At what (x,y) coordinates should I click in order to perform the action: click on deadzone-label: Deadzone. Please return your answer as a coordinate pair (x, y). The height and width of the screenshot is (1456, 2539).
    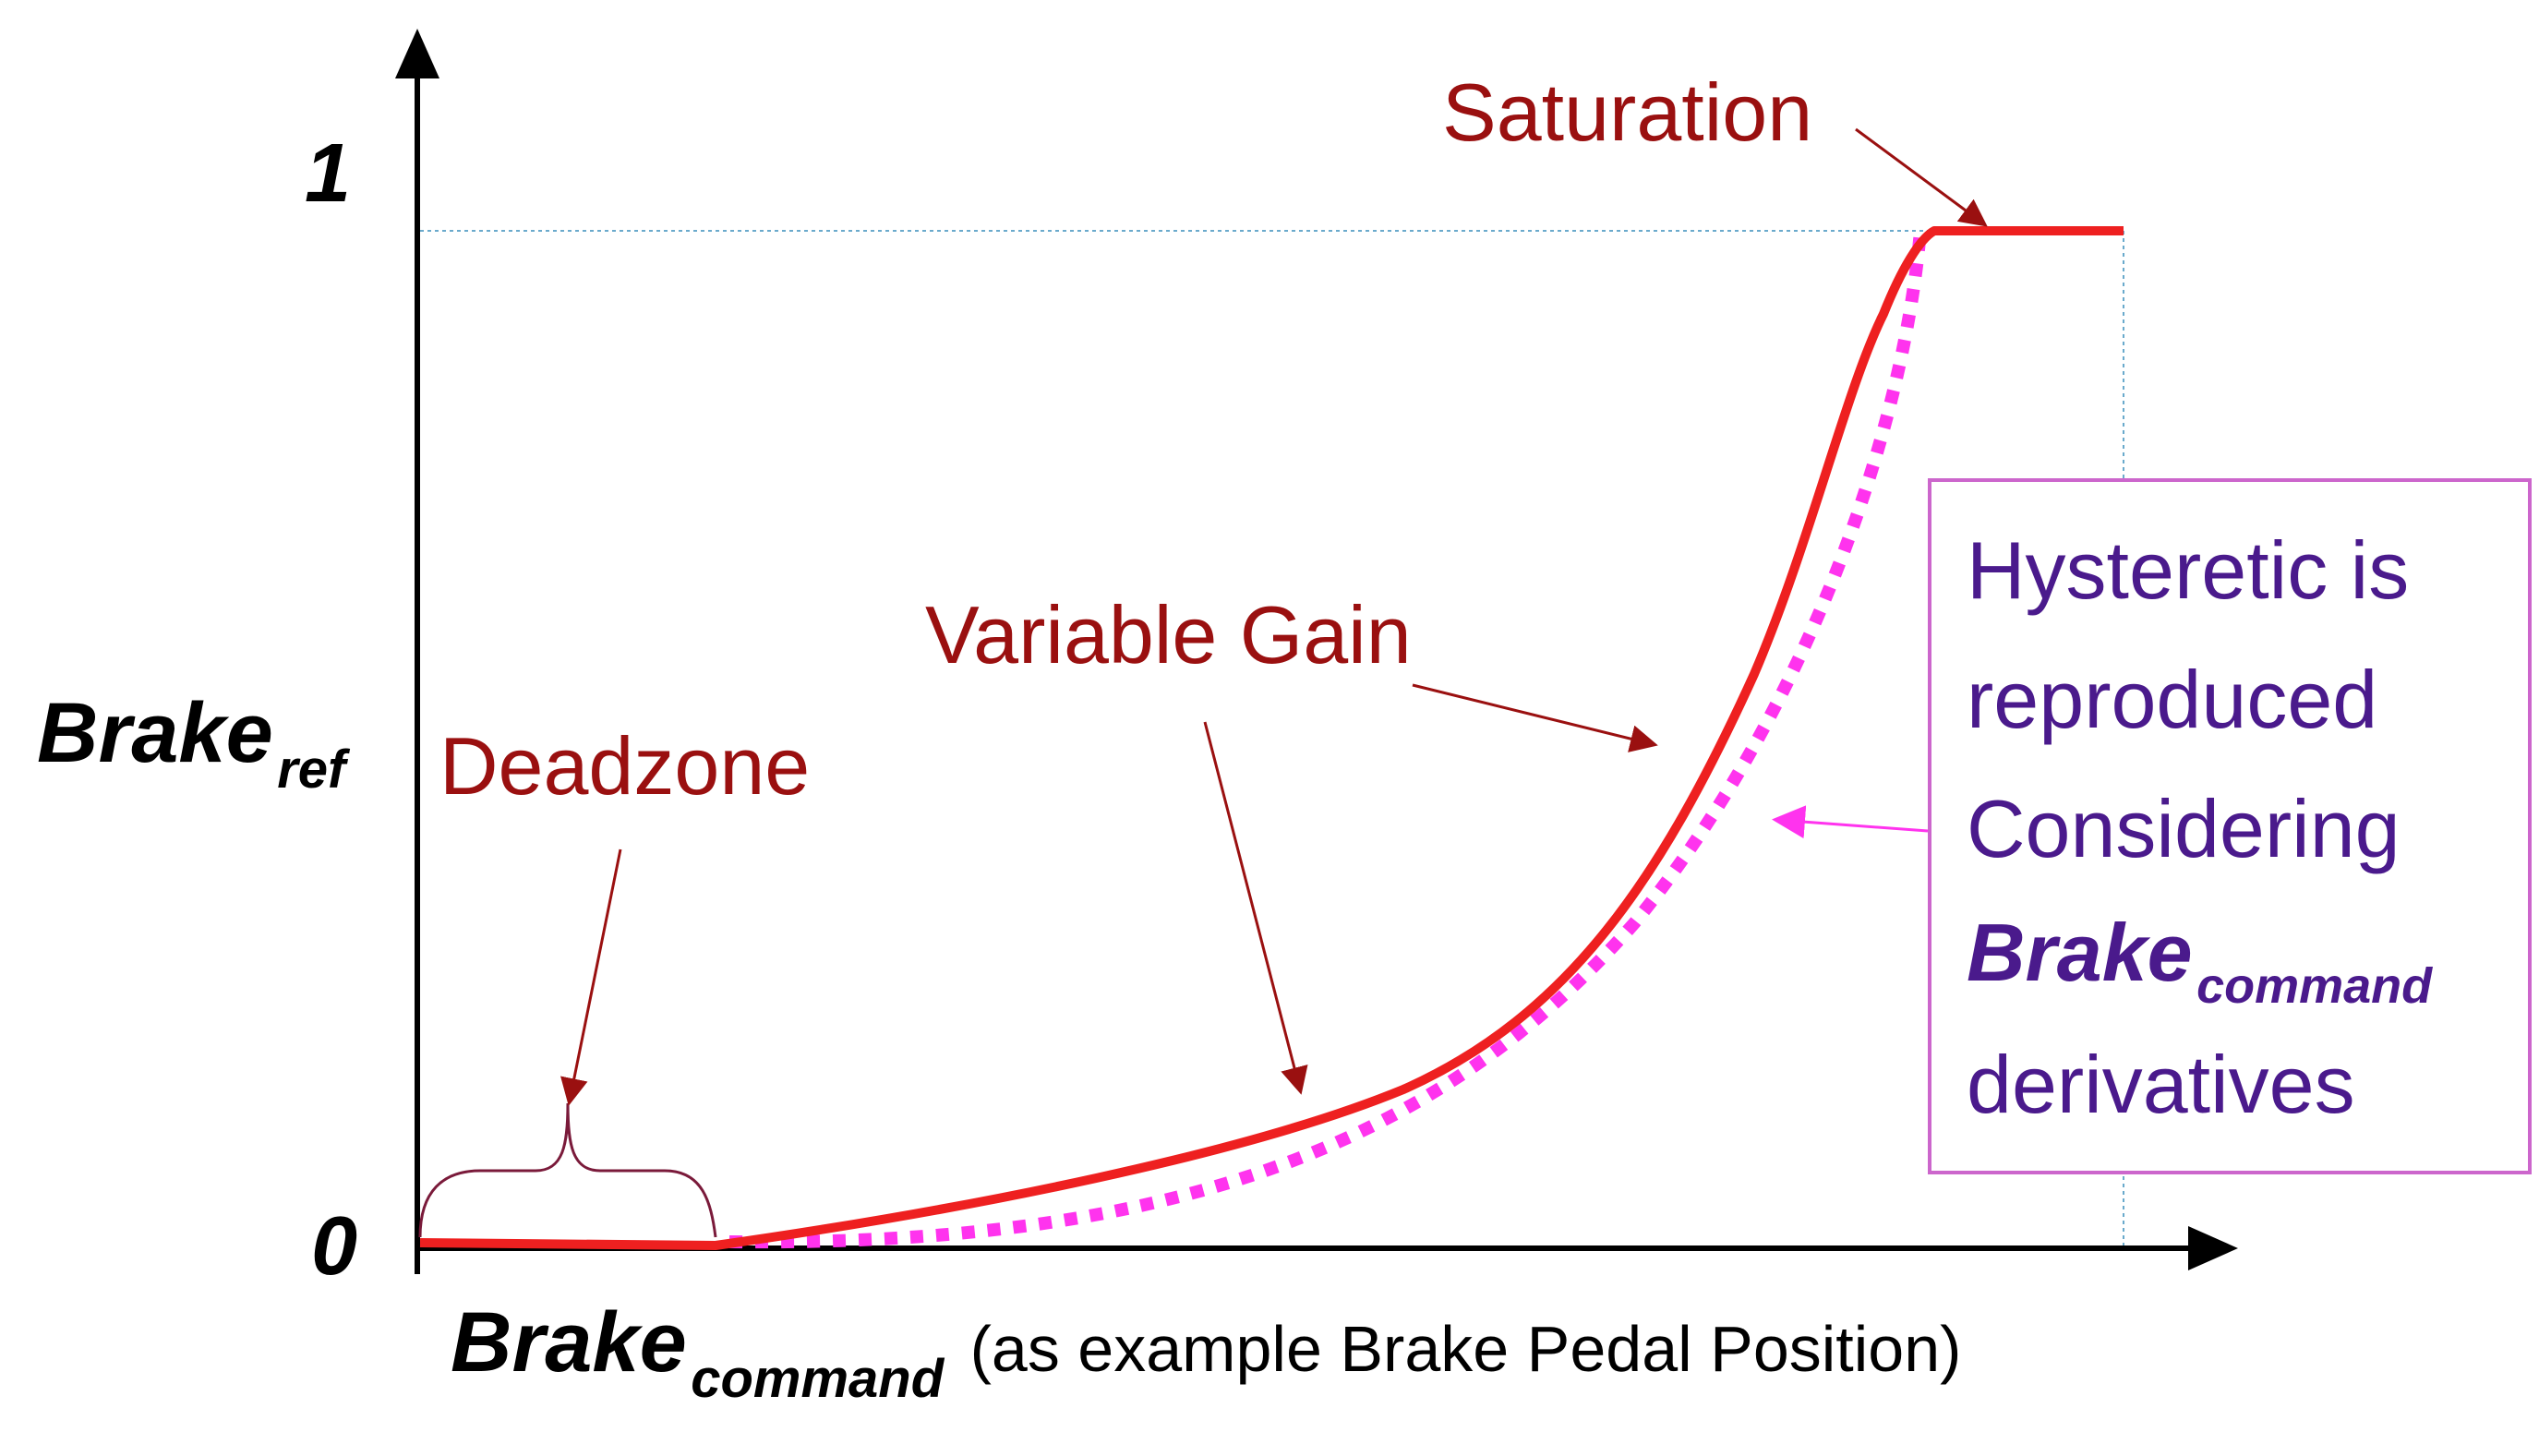
    Looking at the image, I should click on (624, 766).